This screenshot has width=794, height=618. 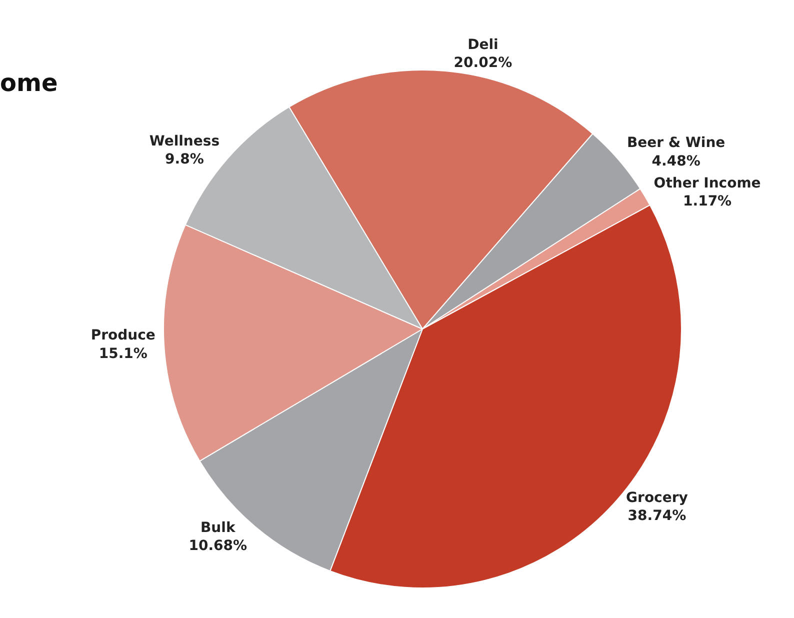 I want to click on slice-label: Grocery, so click(x=657, y=498).